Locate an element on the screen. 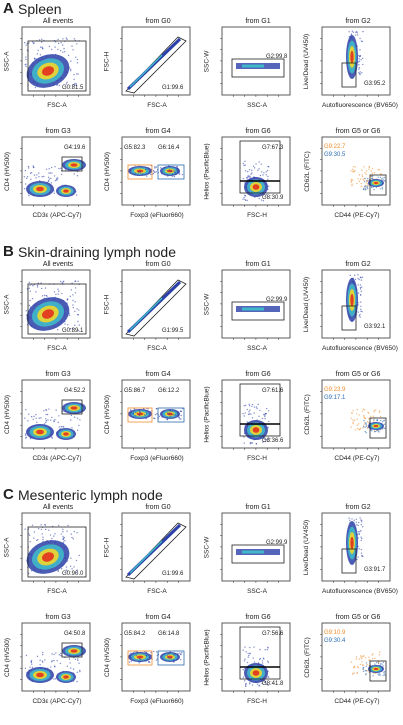 The height and width of the screenshot is (725, 403). plot-title: from G6 is located at coordinates (258, 131).